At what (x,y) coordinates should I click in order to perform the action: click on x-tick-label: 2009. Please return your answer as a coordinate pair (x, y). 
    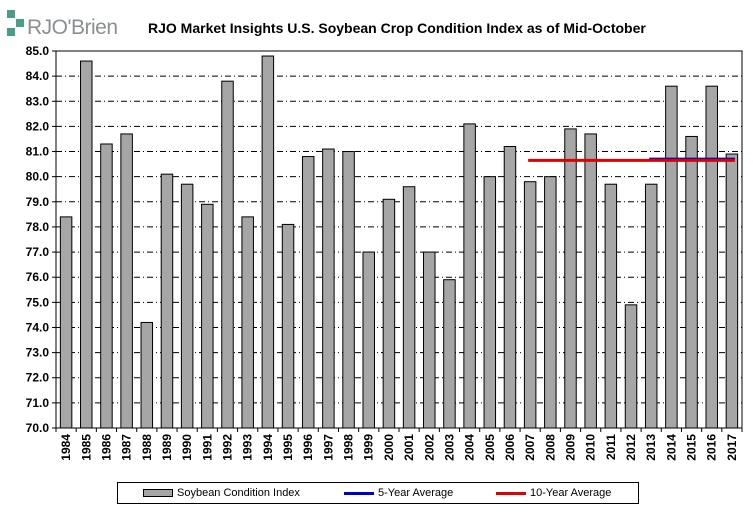
    Looking at the image, I should click on (571, 447).